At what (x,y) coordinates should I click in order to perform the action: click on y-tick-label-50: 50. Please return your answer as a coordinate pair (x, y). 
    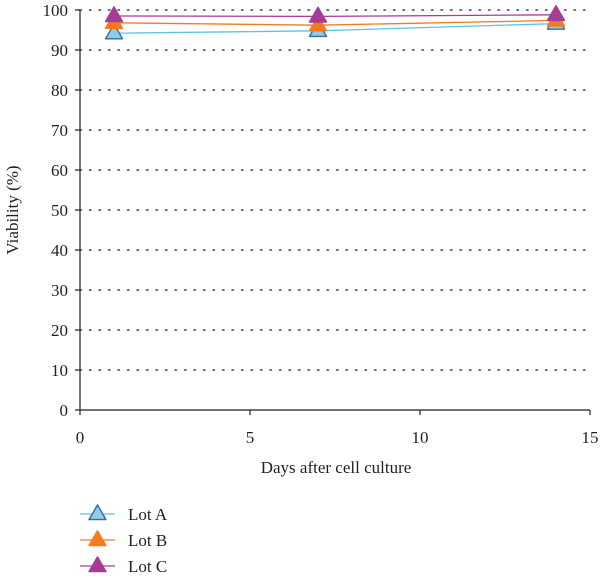
    Looking at the image, I should click on (59, 210).